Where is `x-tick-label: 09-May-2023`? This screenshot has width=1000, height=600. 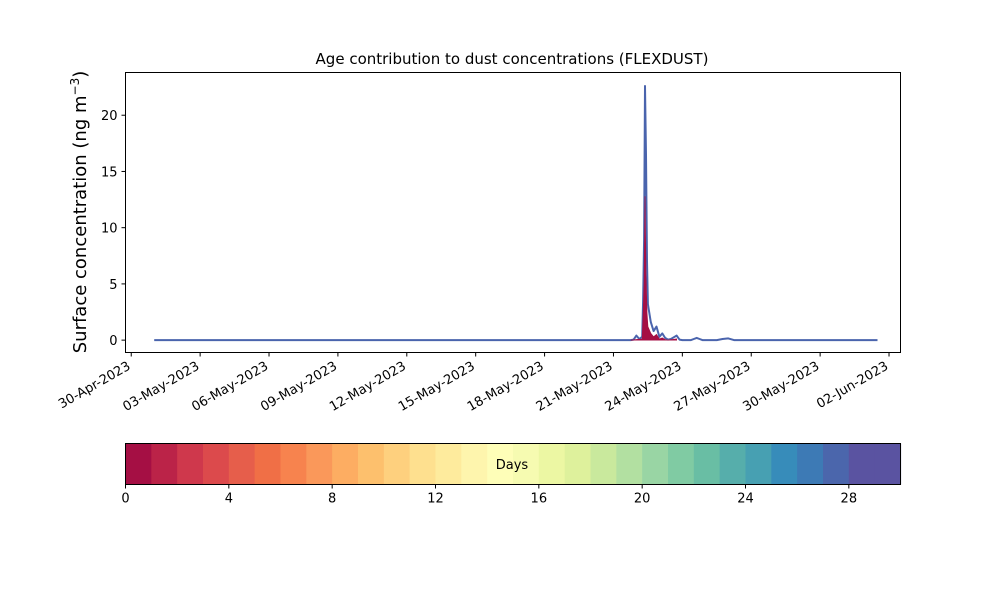 x-tick-label: 09-May-2023 is located at coordinates (299, 387).